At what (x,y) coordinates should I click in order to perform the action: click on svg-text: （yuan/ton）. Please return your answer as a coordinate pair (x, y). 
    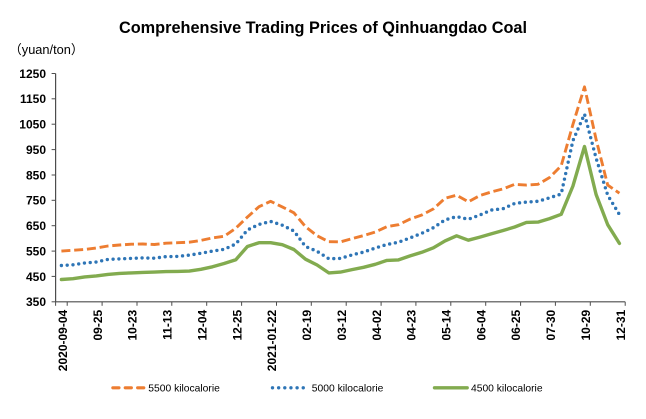
    Looking at the image, I should click on (46, 49).